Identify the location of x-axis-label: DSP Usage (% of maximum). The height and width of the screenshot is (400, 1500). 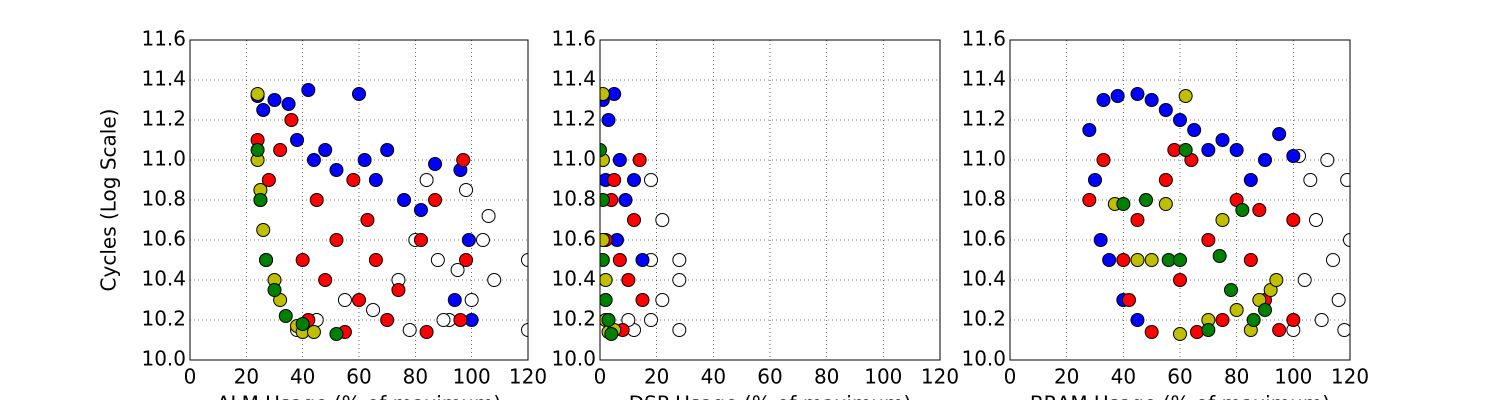
(770, 396).